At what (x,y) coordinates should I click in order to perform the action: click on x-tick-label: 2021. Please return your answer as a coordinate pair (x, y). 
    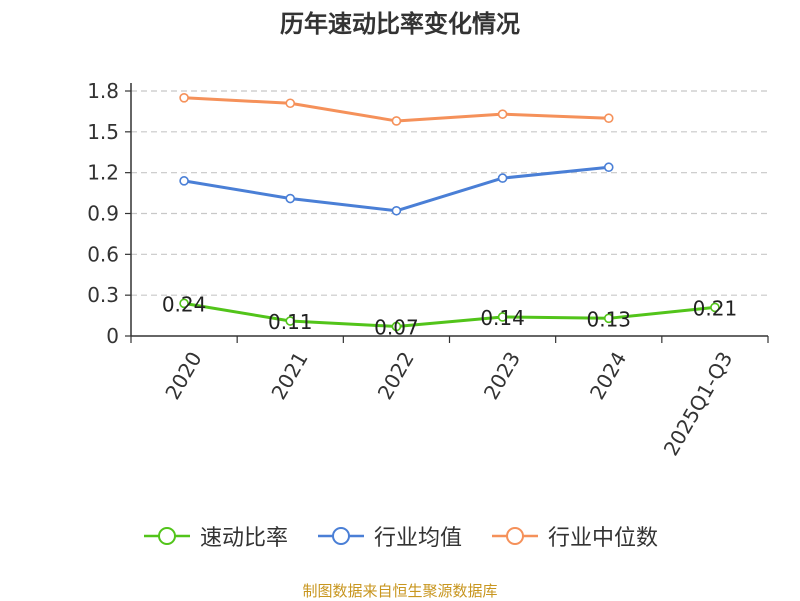
    Looking at the image, I should click on (289, 376).